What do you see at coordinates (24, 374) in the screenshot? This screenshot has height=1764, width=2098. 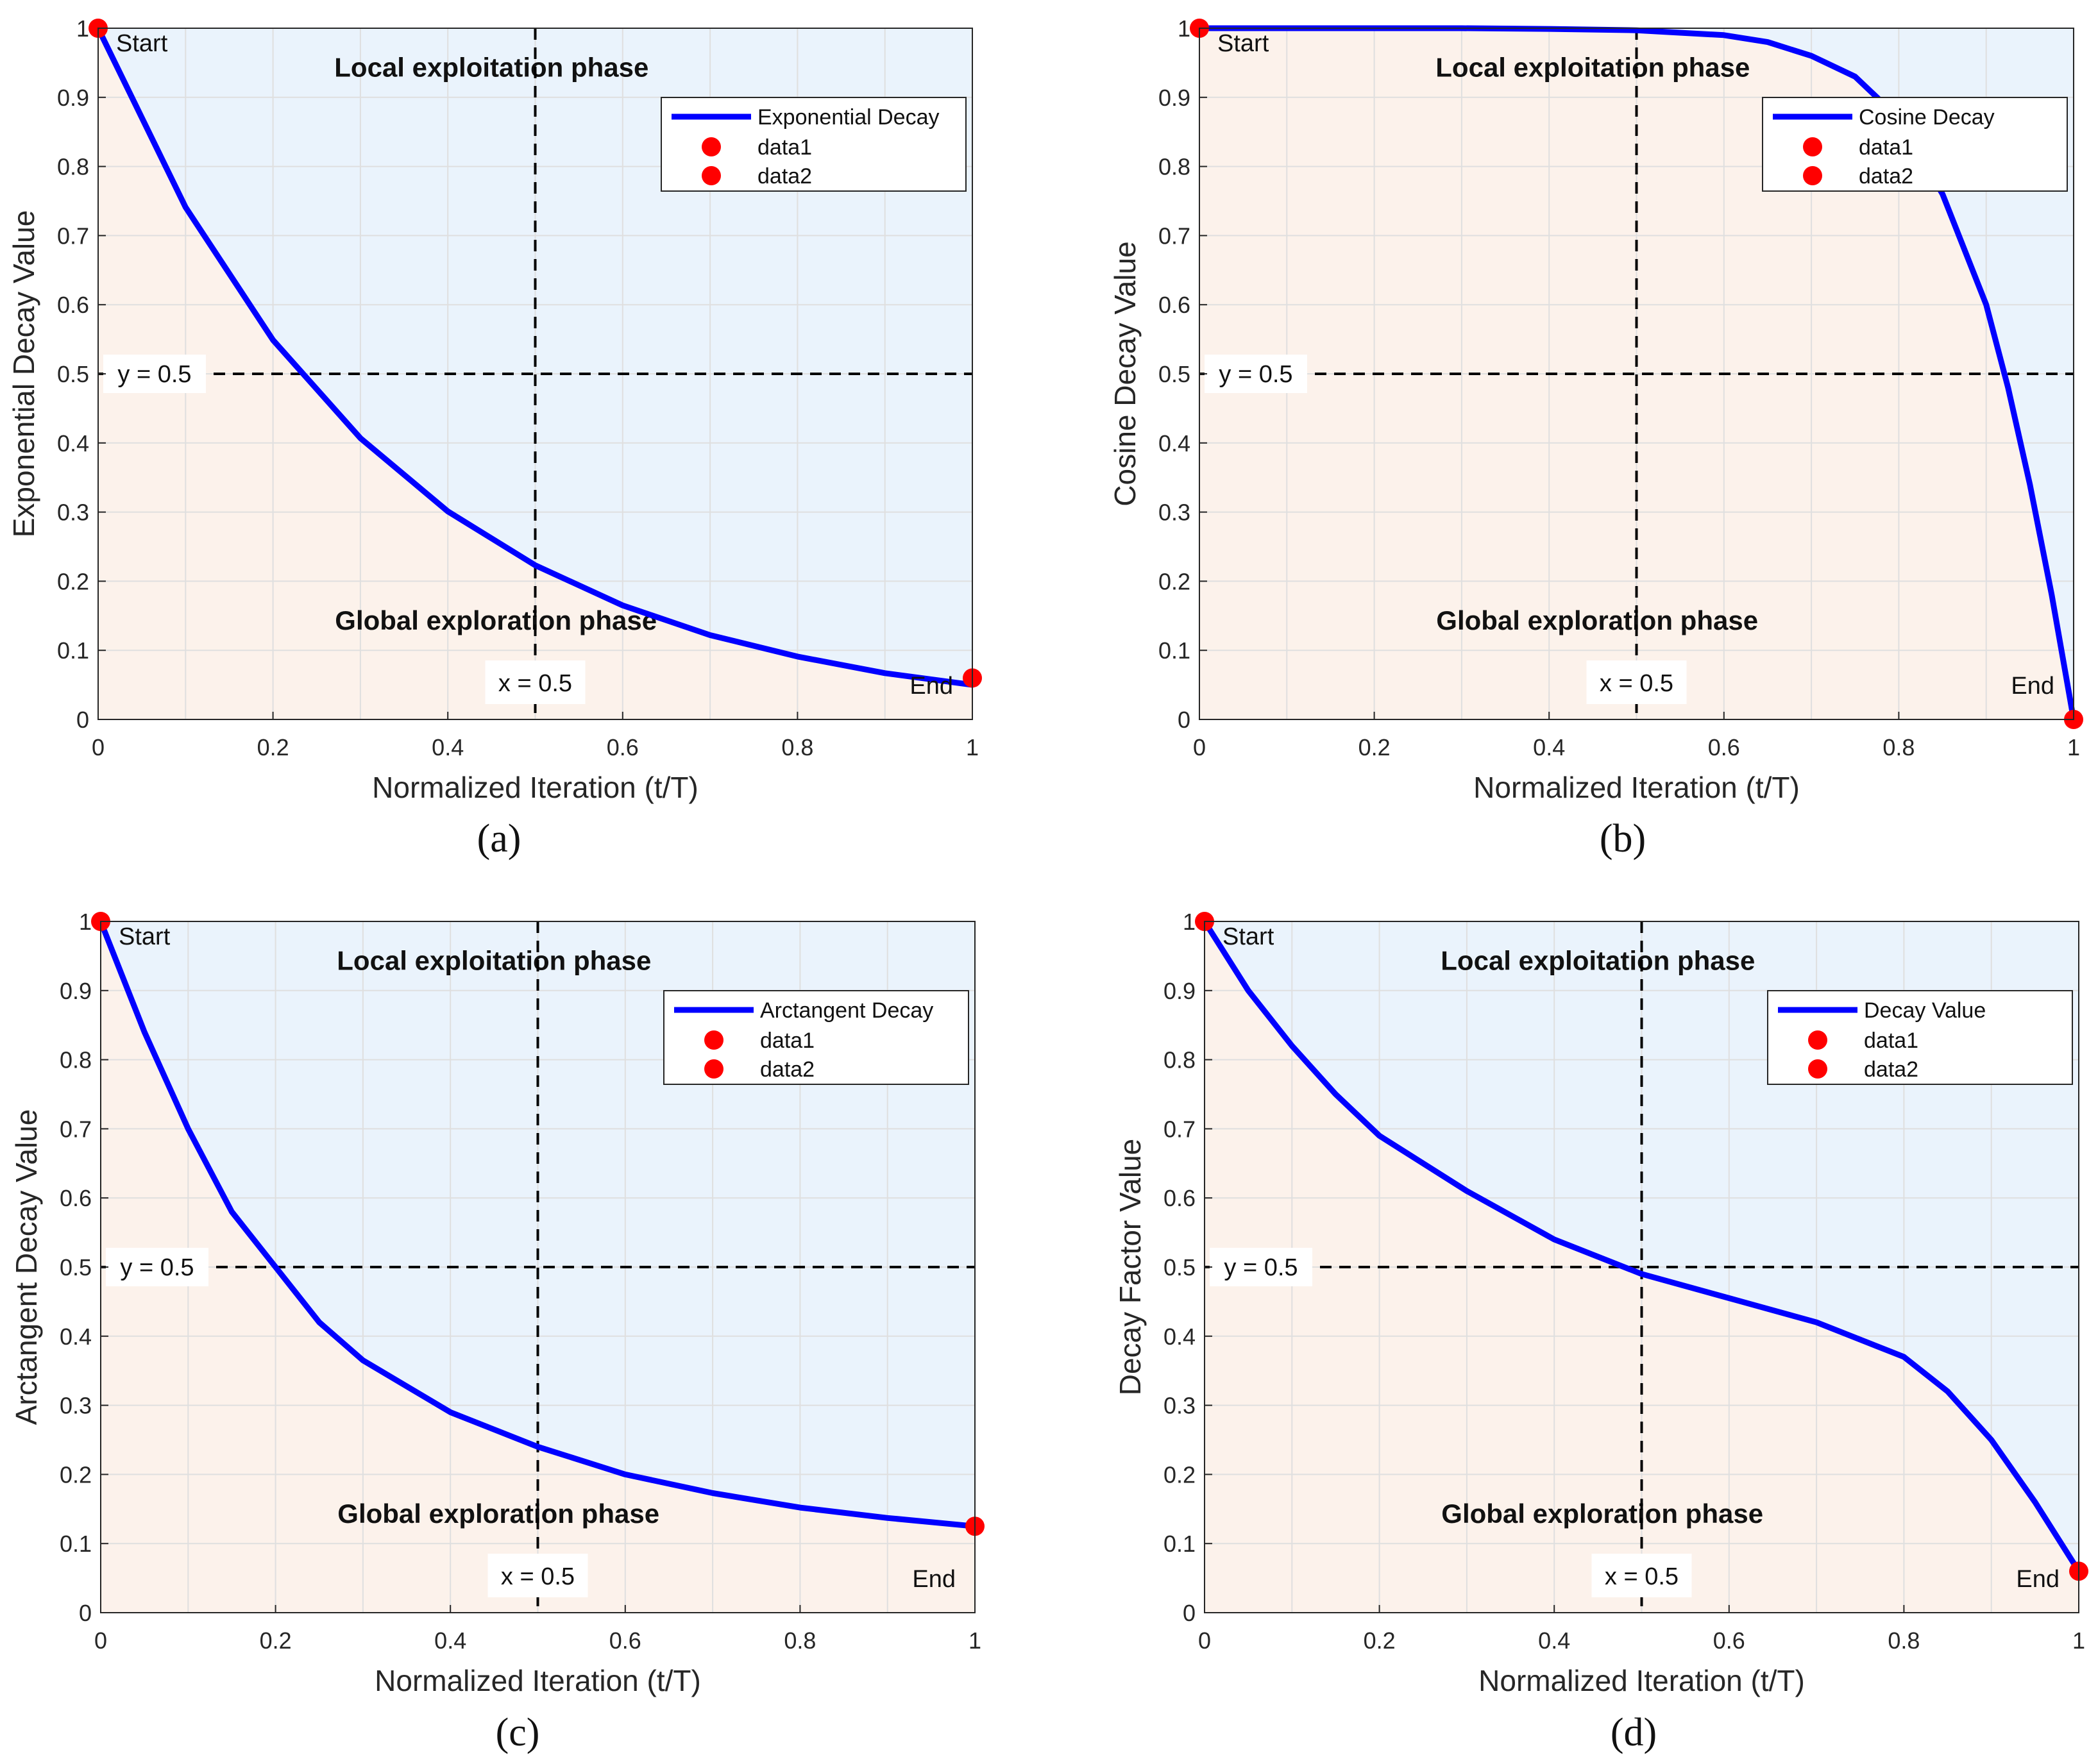 I see `y-axis-label: Exponential Decay Value` at bounding box center [24, 374].